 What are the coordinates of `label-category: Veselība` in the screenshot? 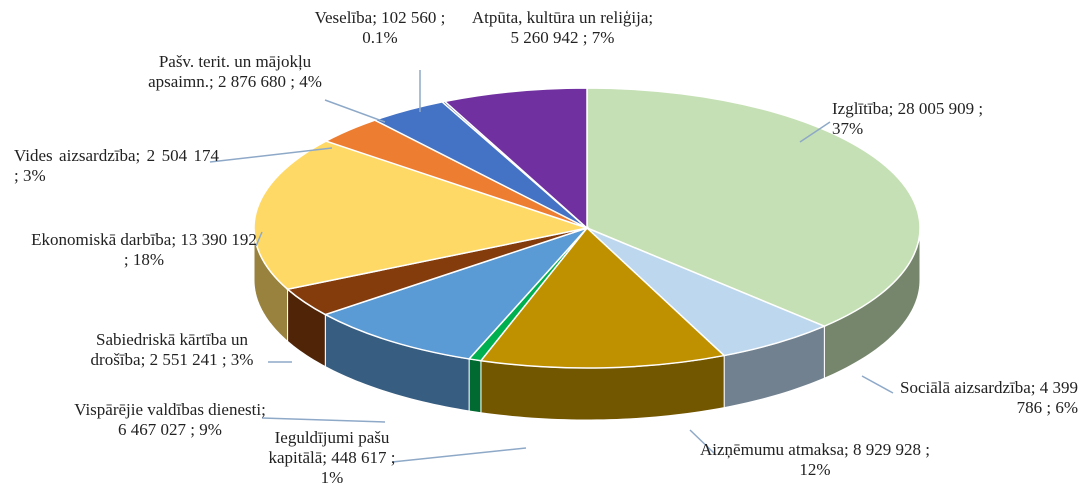 It's located at (343, 17).